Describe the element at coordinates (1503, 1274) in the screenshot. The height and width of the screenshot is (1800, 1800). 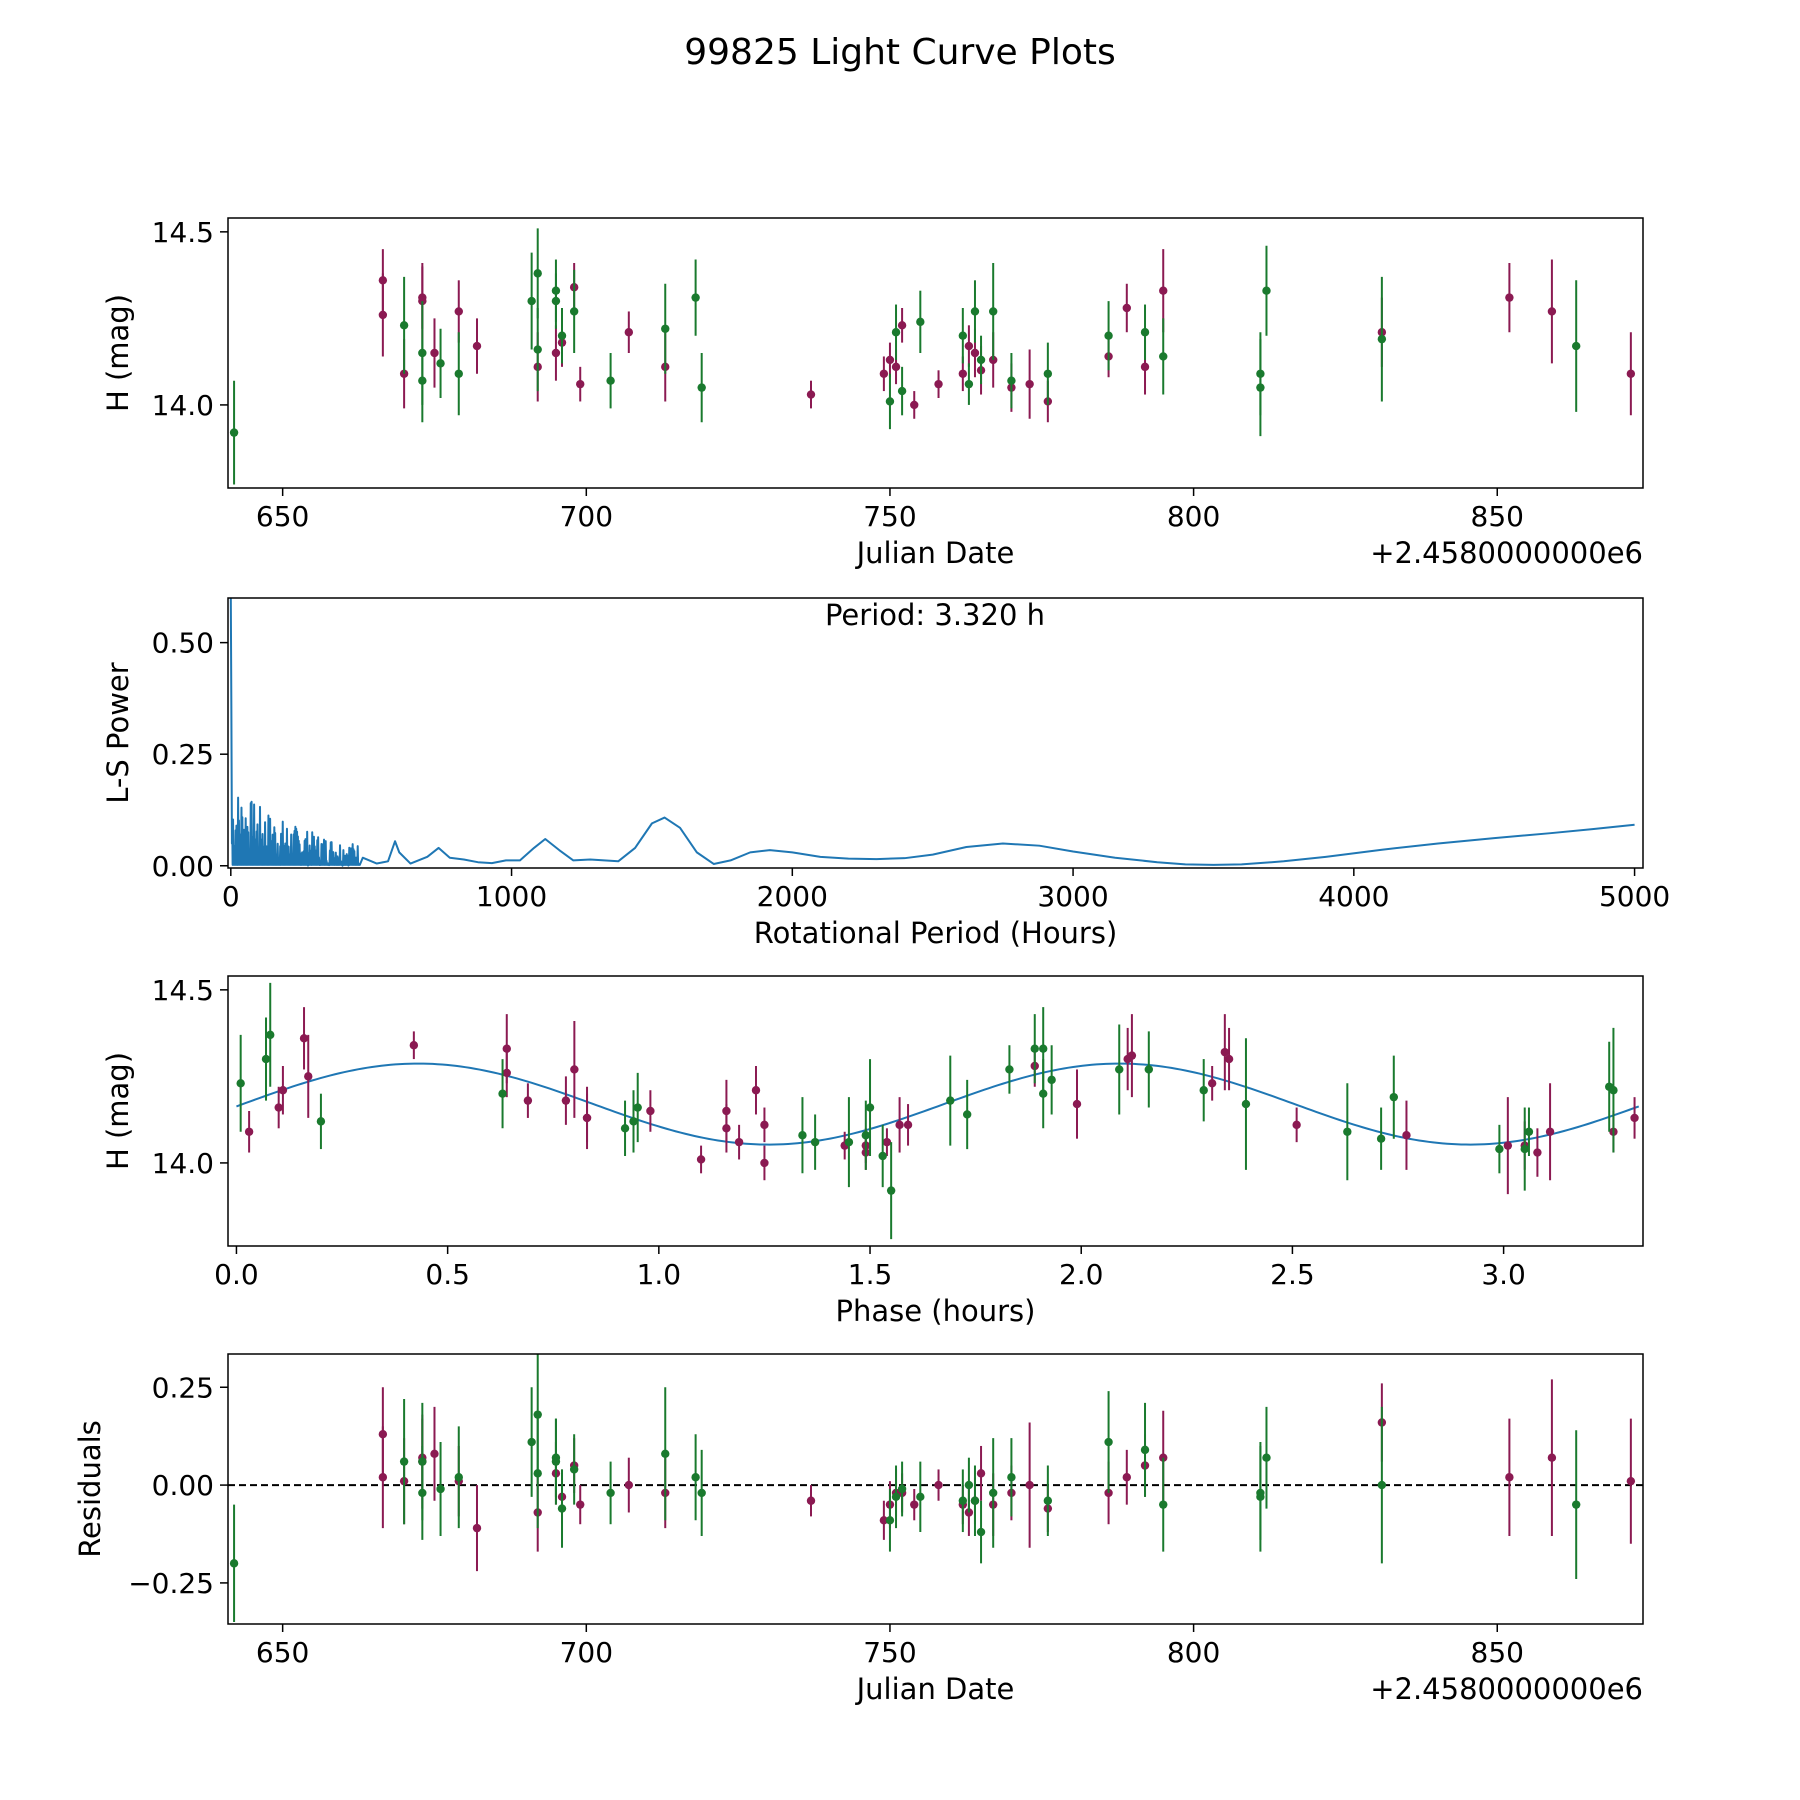
I see `phased-xtick-label: 3.0` at that location.